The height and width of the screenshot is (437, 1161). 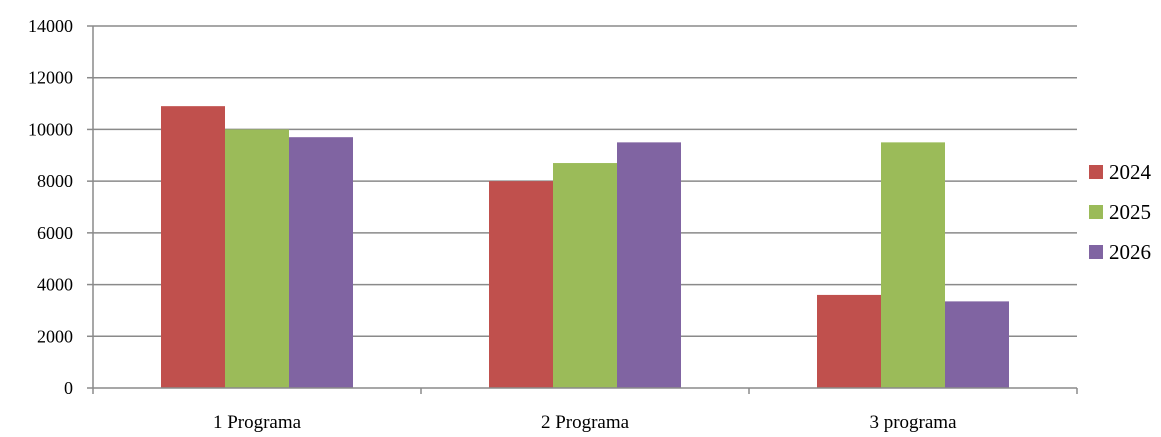 What do you see at coordinates (1130, 252) in the screenshot?
I see `legend-label-2026: 2026` at bounding box center [1130, 252].